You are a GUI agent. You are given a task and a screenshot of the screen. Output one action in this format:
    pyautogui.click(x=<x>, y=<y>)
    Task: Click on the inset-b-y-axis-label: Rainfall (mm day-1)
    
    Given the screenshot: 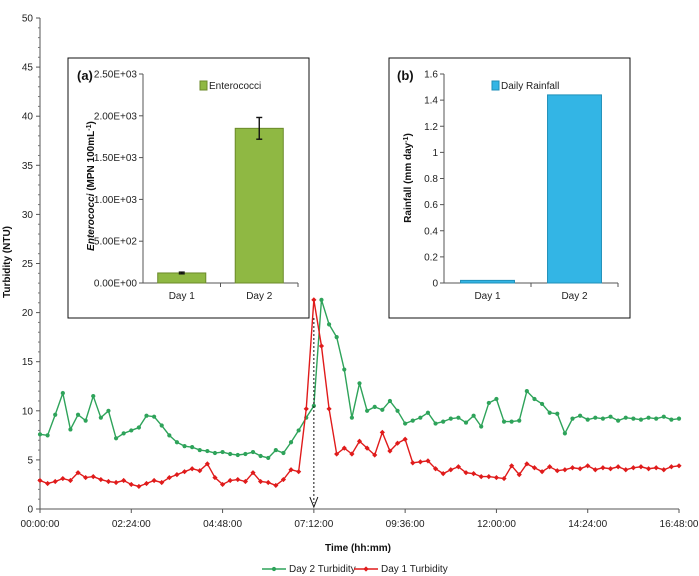 What is the action you would take?
    pyautogui.click(x=409, y=178)
    